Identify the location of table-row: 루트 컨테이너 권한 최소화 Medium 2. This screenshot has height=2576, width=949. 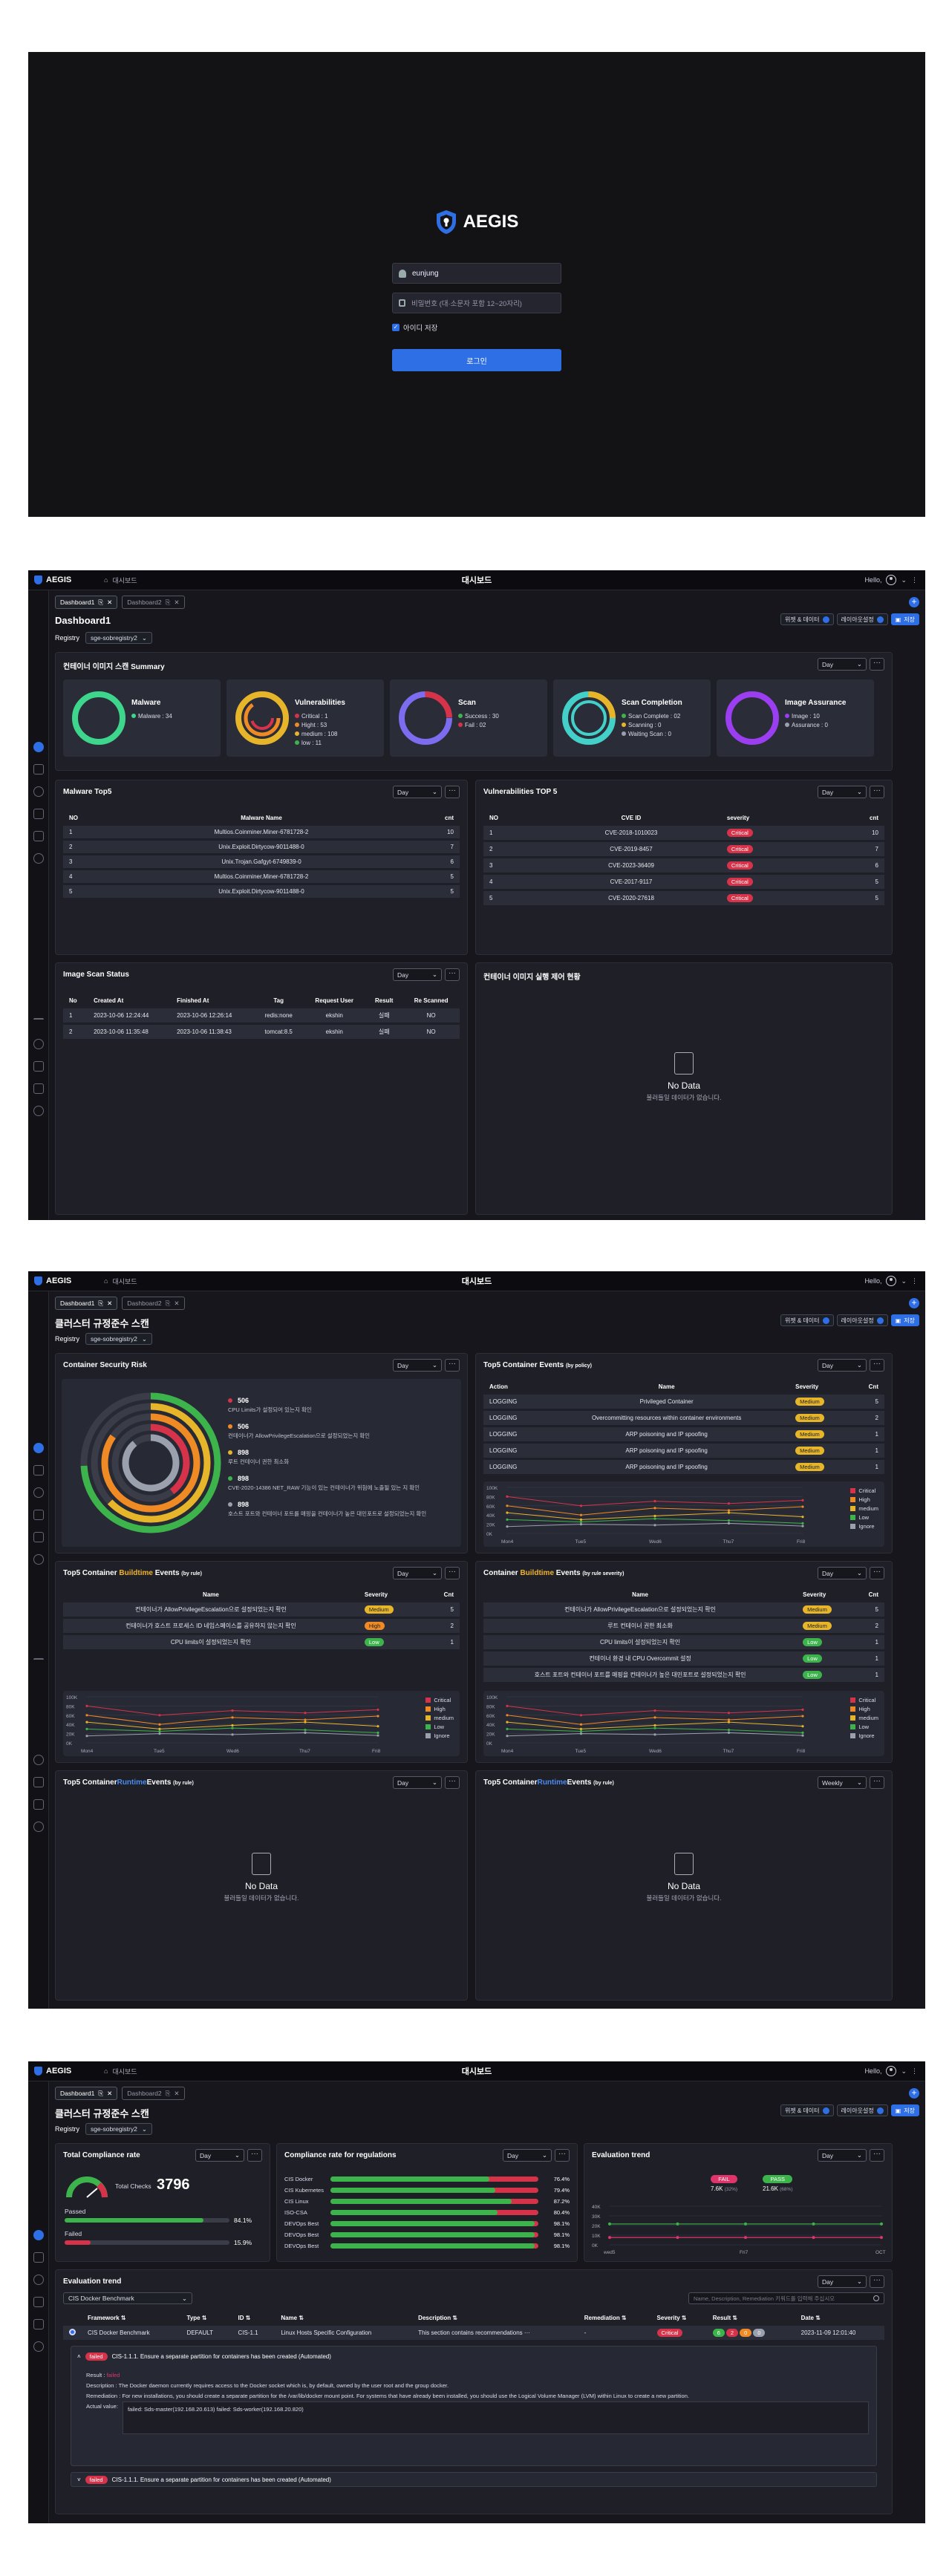
(683, 1626).